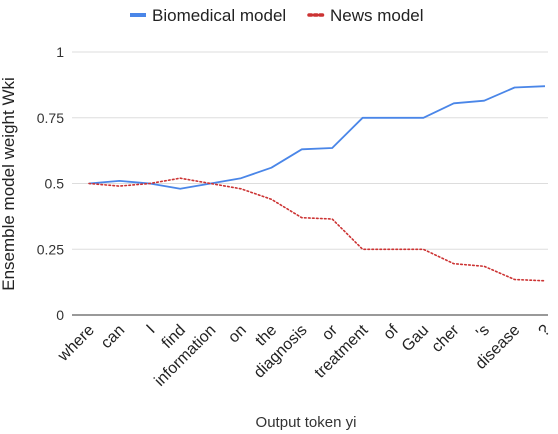 This screenshot has height=434, width=558. I want to click on legend-label-biomedical: Biomedical model, so click(219, 15).